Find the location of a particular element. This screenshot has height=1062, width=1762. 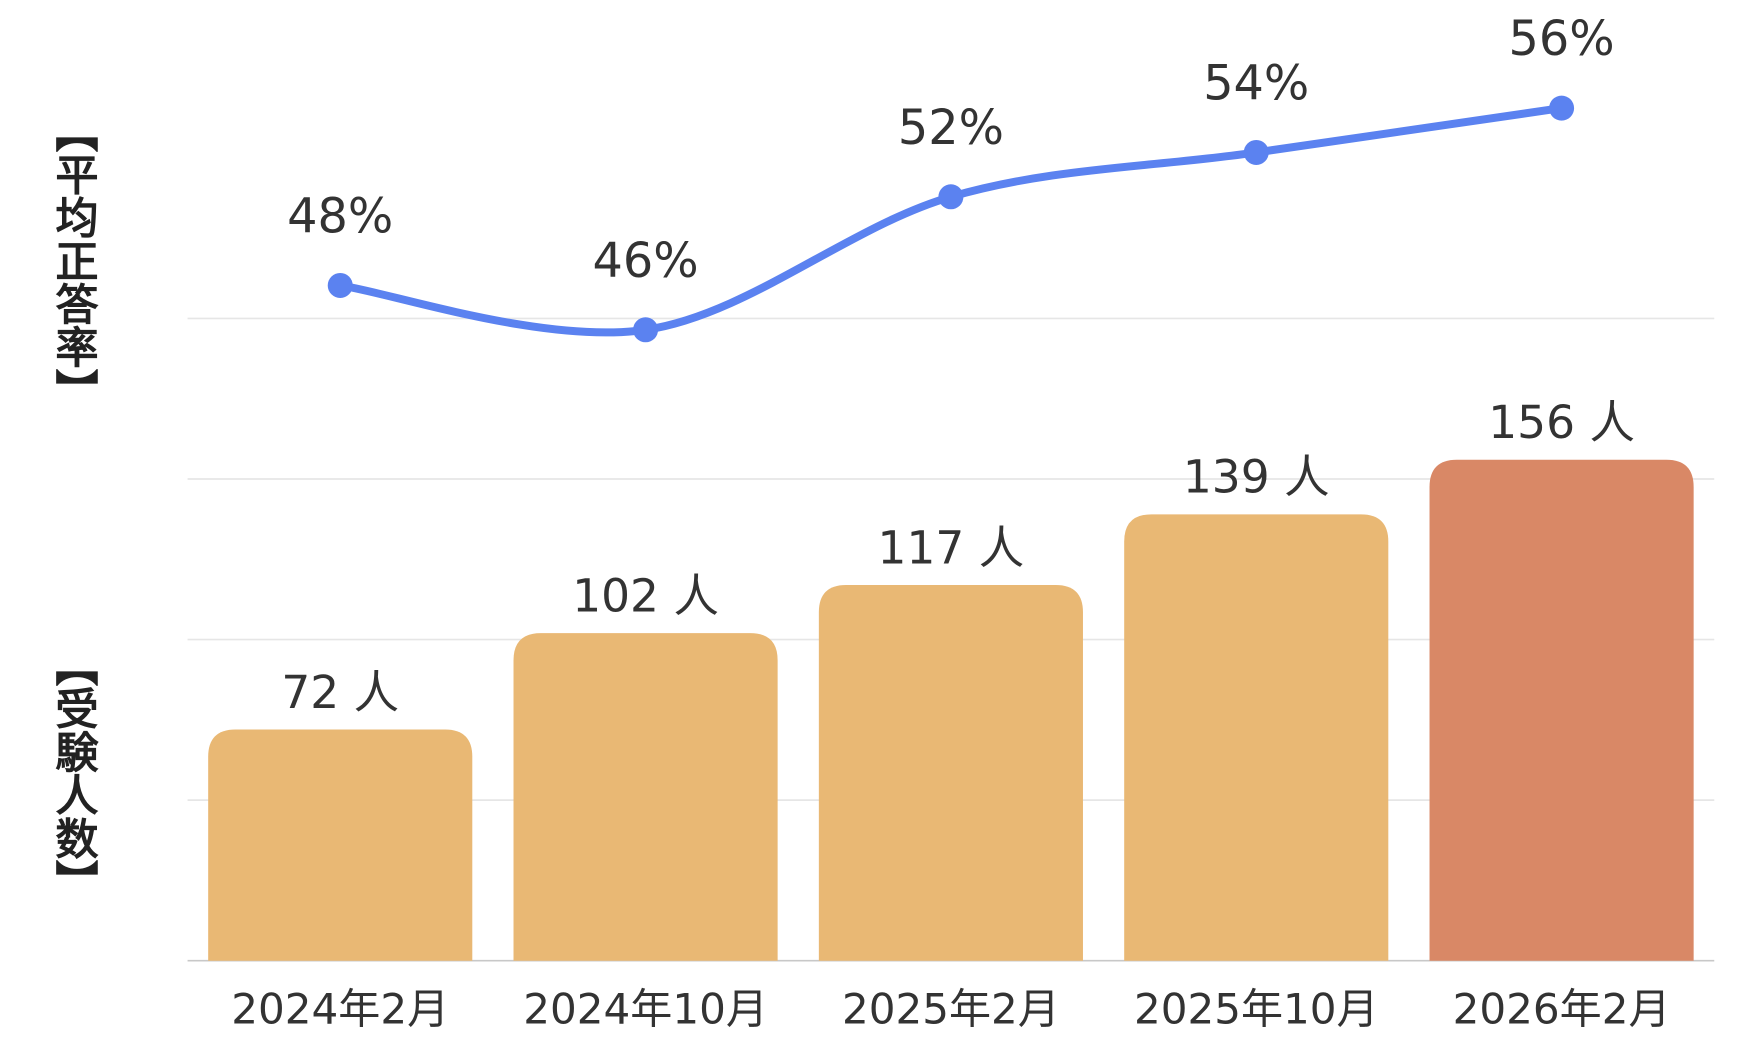

data-label: 72 人 is located at coordinates (340, 692).